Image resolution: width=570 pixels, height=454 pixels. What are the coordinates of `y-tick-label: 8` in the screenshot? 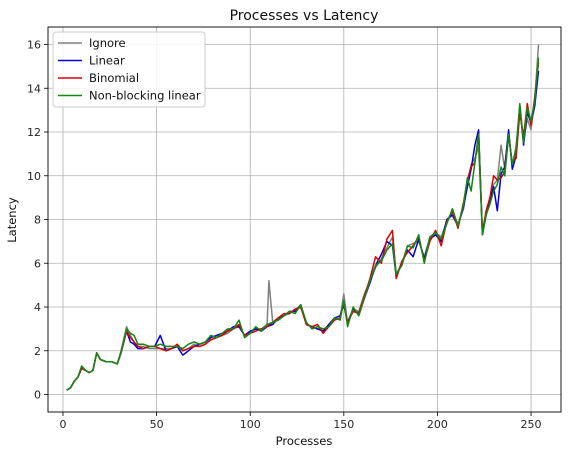 It's located at (37, 220).